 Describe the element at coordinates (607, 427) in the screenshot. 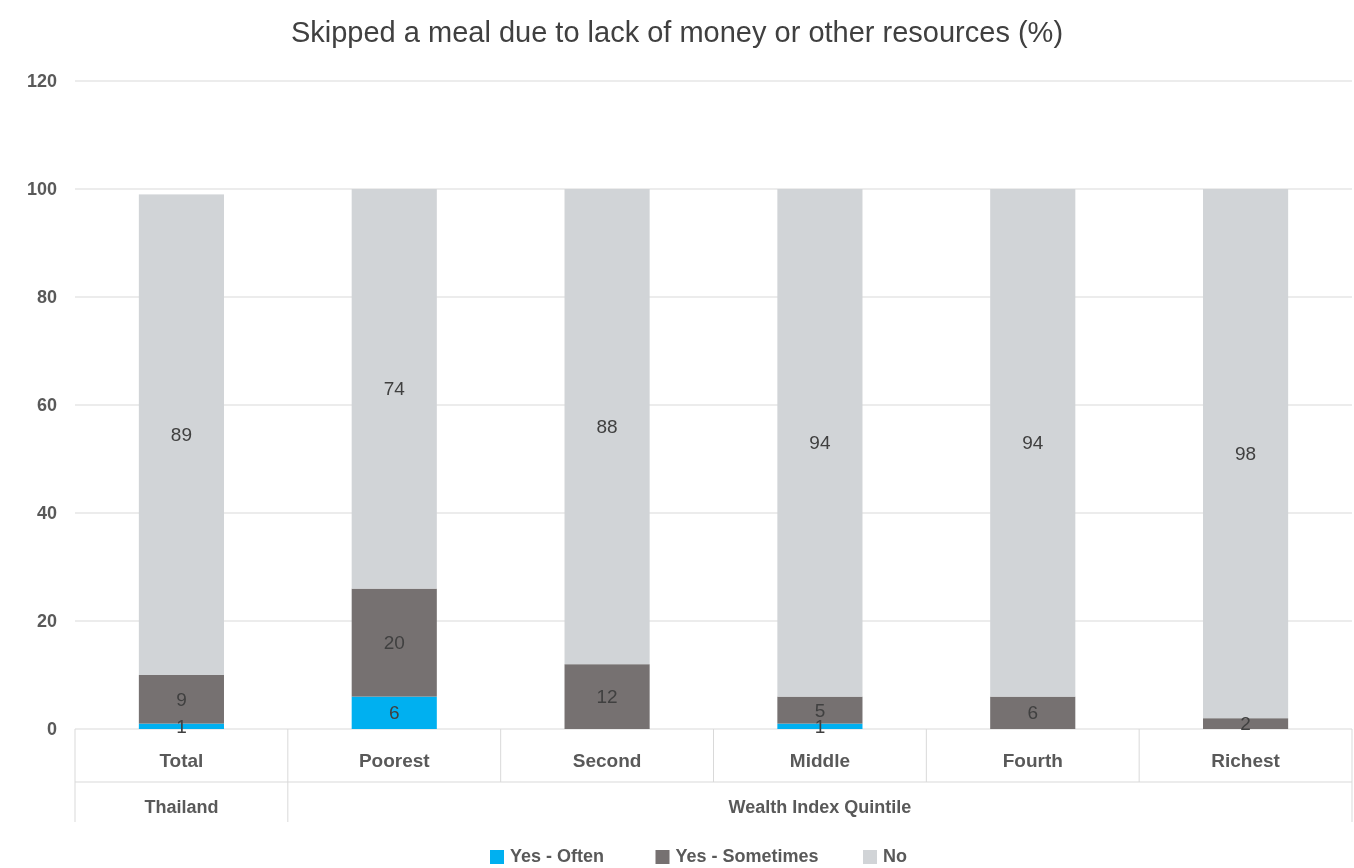

I see `data-label: 88` at that location.